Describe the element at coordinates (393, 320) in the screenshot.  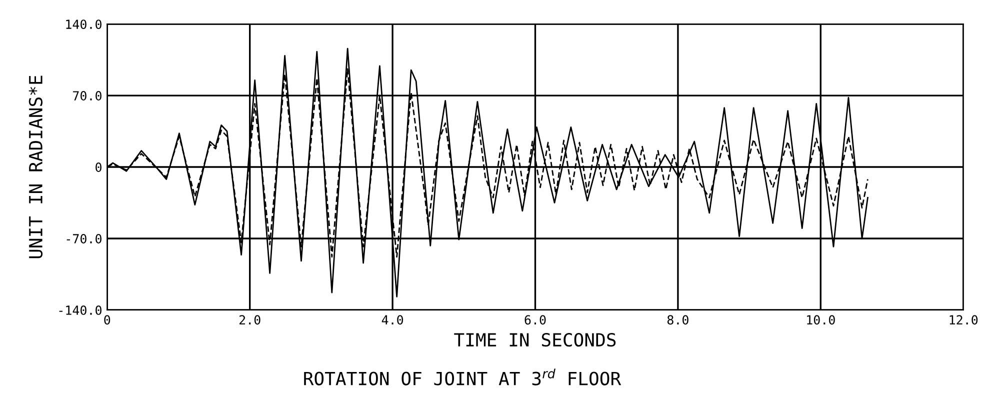
I see `x-tick-label: 4.0` at that location.